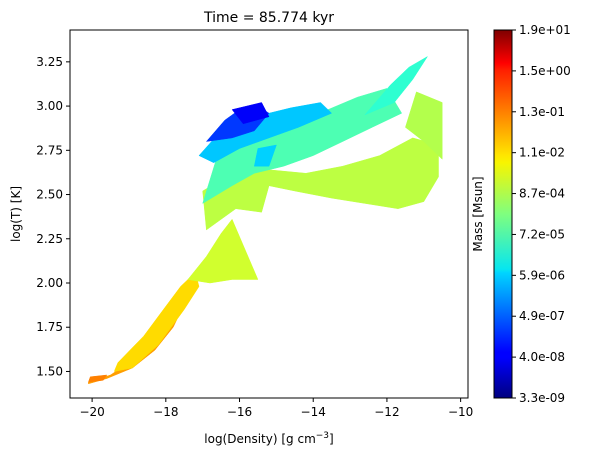 Image resolution: width=589 pixels, height=460 pixels. I want to click on x-axis-ticks: −20 −18 −16 −14 −12 −10, so click(276, 408).